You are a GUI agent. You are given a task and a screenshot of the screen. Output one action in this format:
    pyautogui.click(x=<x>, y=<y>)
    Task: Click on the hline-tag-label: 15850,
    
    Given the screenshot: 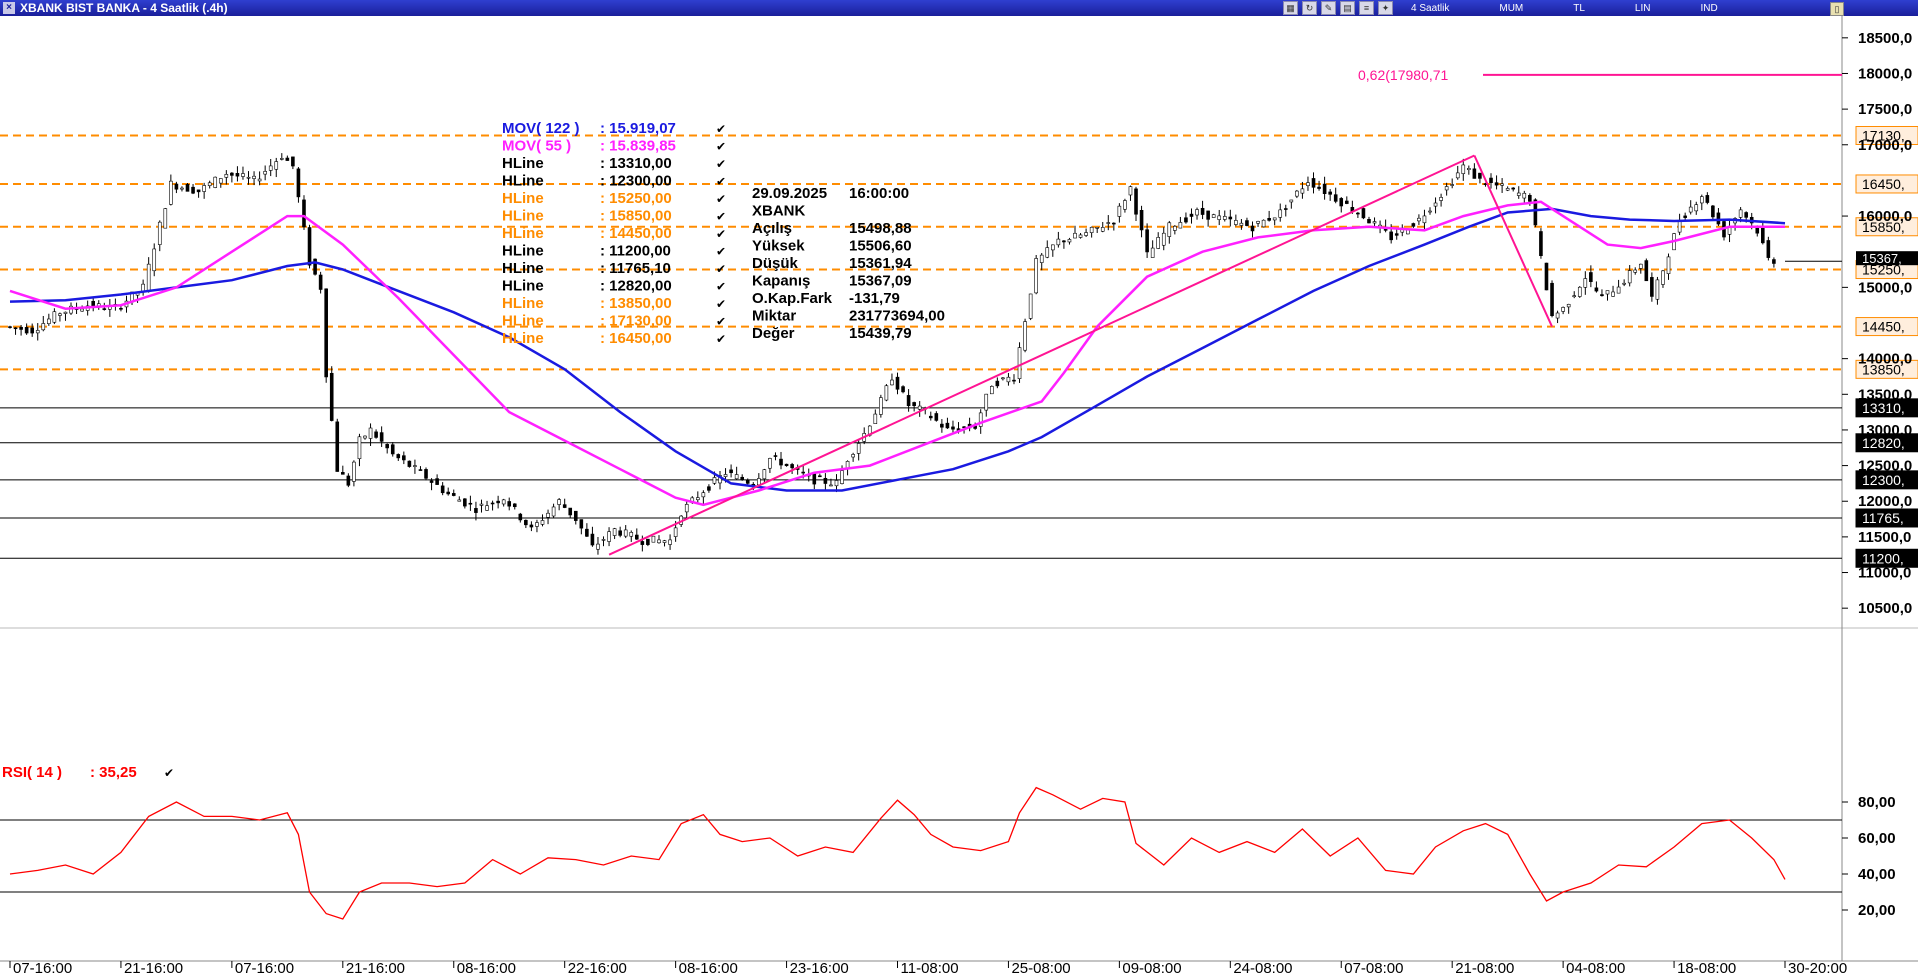 What is the action you would take?
    pyautogui.click(x=1883, y=227)
    